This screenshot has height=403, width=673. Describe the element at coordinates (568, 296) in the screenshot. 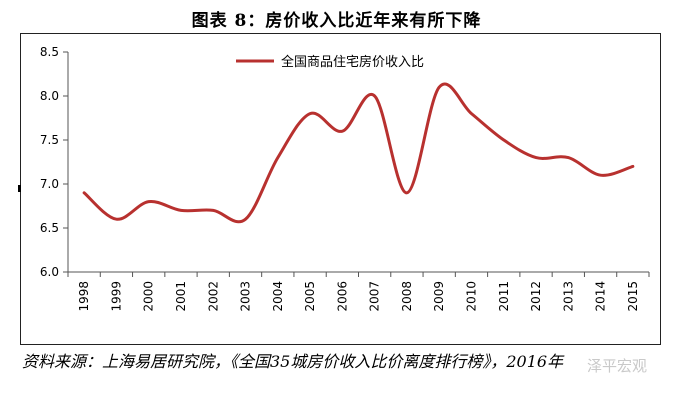

I see `x-tick-label: 2013` at that location.